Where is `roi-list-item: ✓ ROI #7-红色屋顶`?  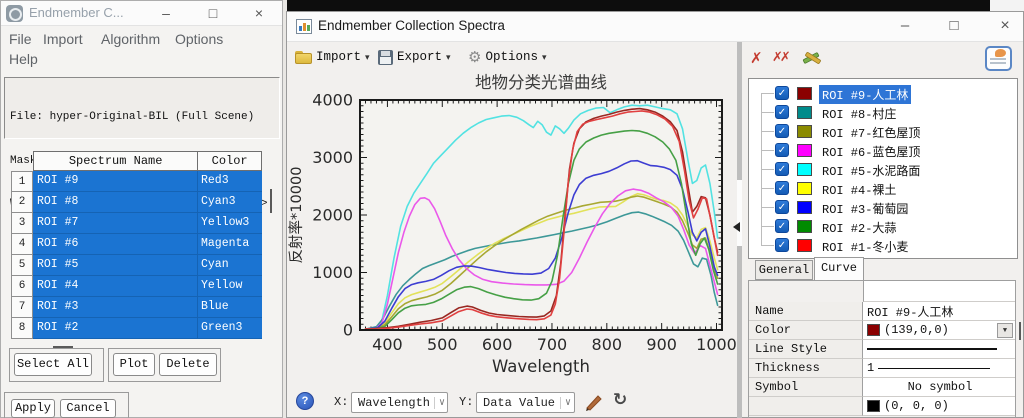 roi-list-item: ✓ ROI #7-红色屋顶 is located at coordinates (883, 131).